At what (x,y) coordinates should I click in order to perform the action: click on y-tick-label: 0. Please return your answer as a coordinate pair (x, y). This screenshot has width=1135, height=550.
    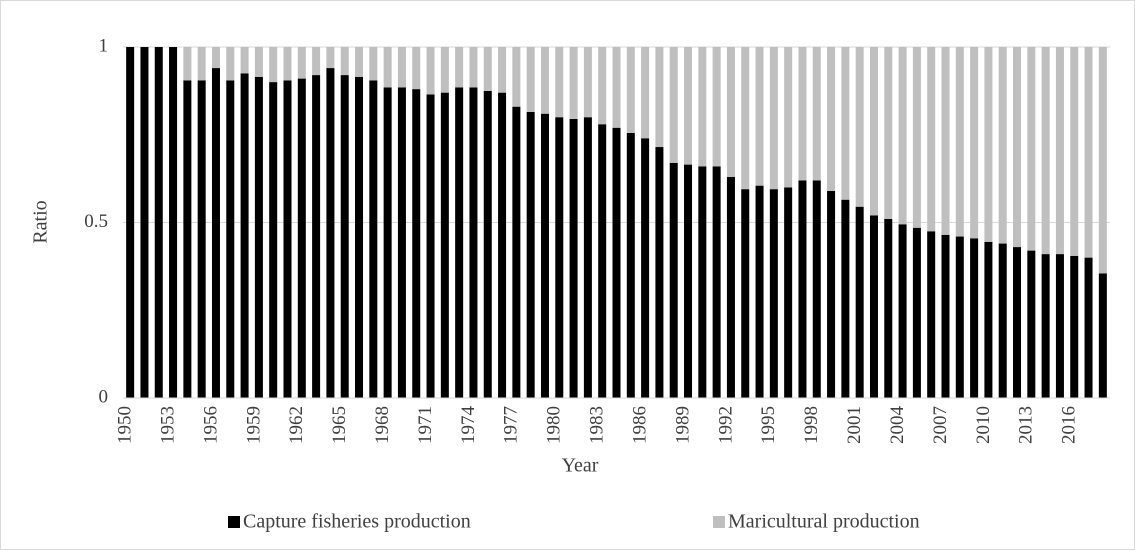
    Looking at the image, I should click on (104, 396).